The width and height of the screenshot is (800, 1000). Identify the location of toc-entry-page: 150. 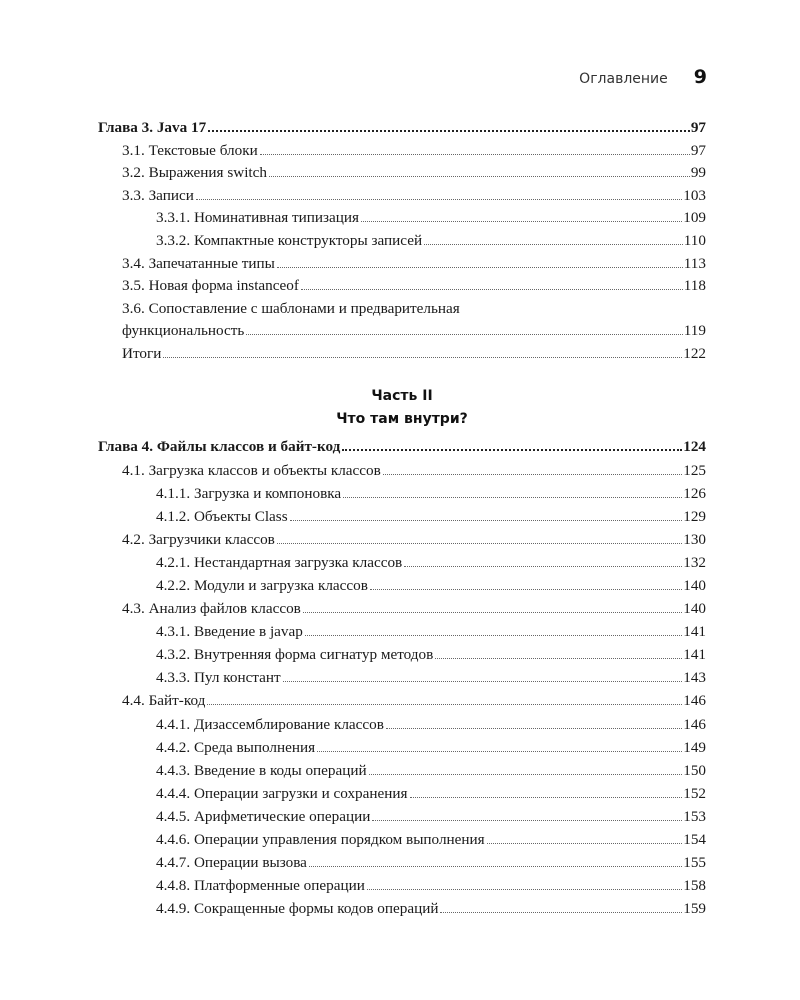
(694, 770).